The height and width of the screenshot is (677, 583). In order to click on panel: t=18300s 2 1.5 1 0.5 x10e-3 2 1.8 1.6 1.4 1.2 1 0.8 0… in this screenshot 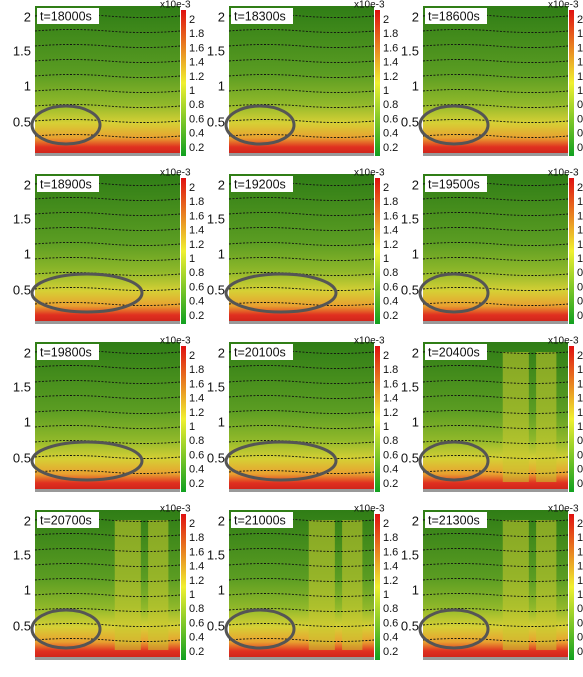, I will do `click(302, 78)`.